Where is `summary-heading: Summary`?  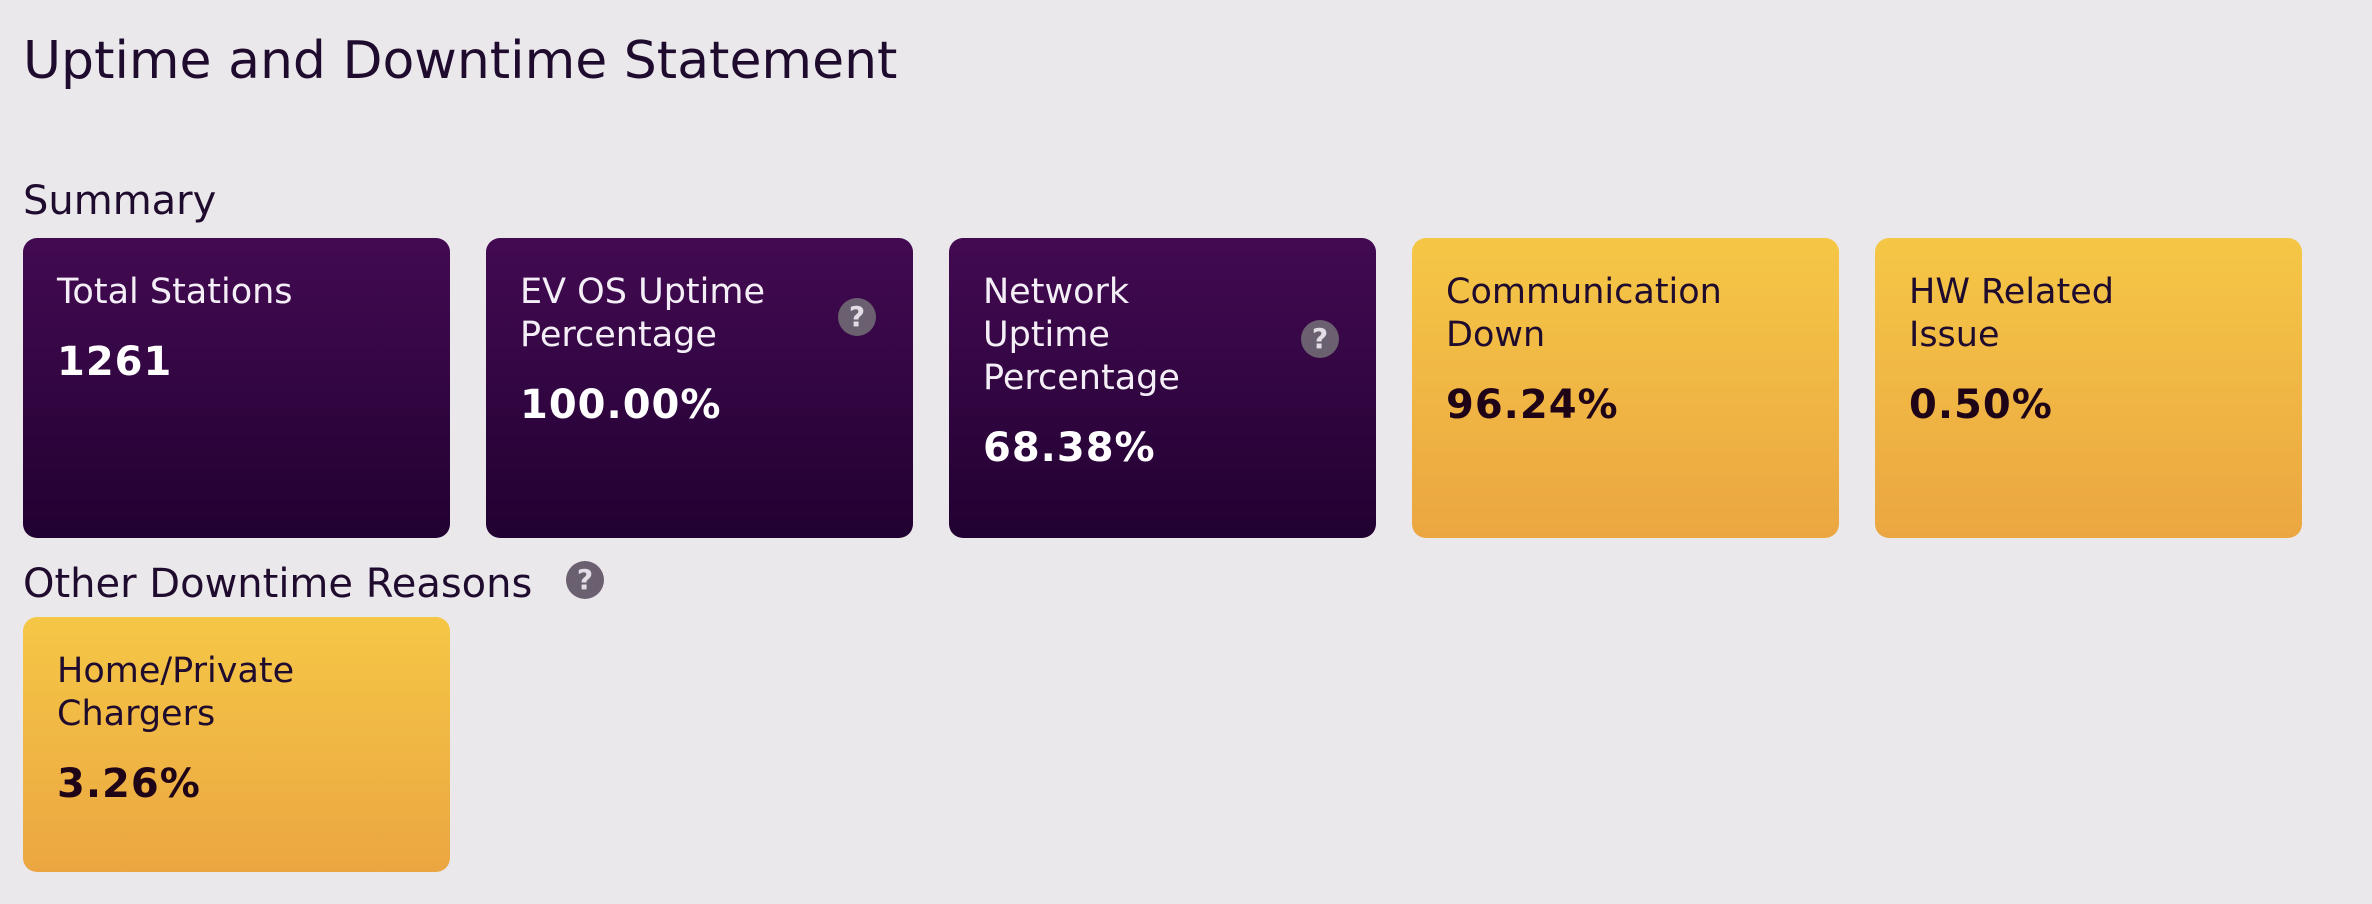 summary-heading: Summary is located at coordinates (120, 201).